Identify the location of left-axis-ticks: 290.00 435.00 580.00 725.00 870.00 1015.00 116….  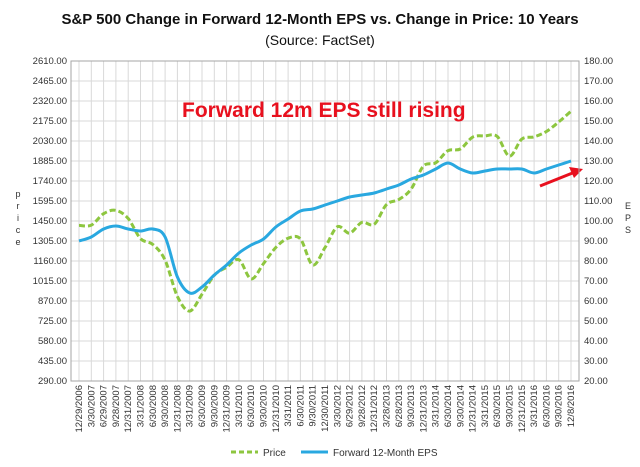
(50, 221).